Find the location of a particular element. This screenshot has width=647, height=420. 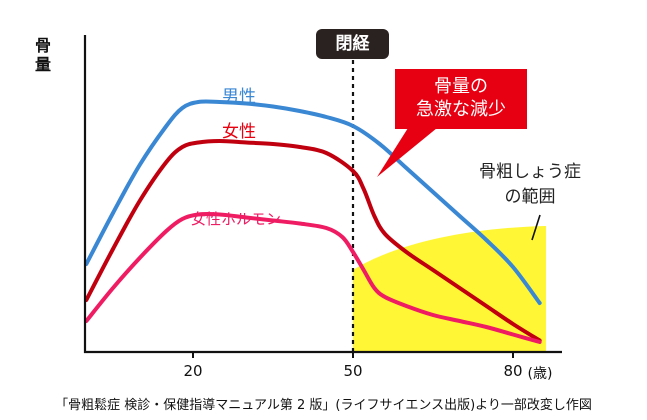

menopause-badge: 閉経 is located at coordinates (352, 44).